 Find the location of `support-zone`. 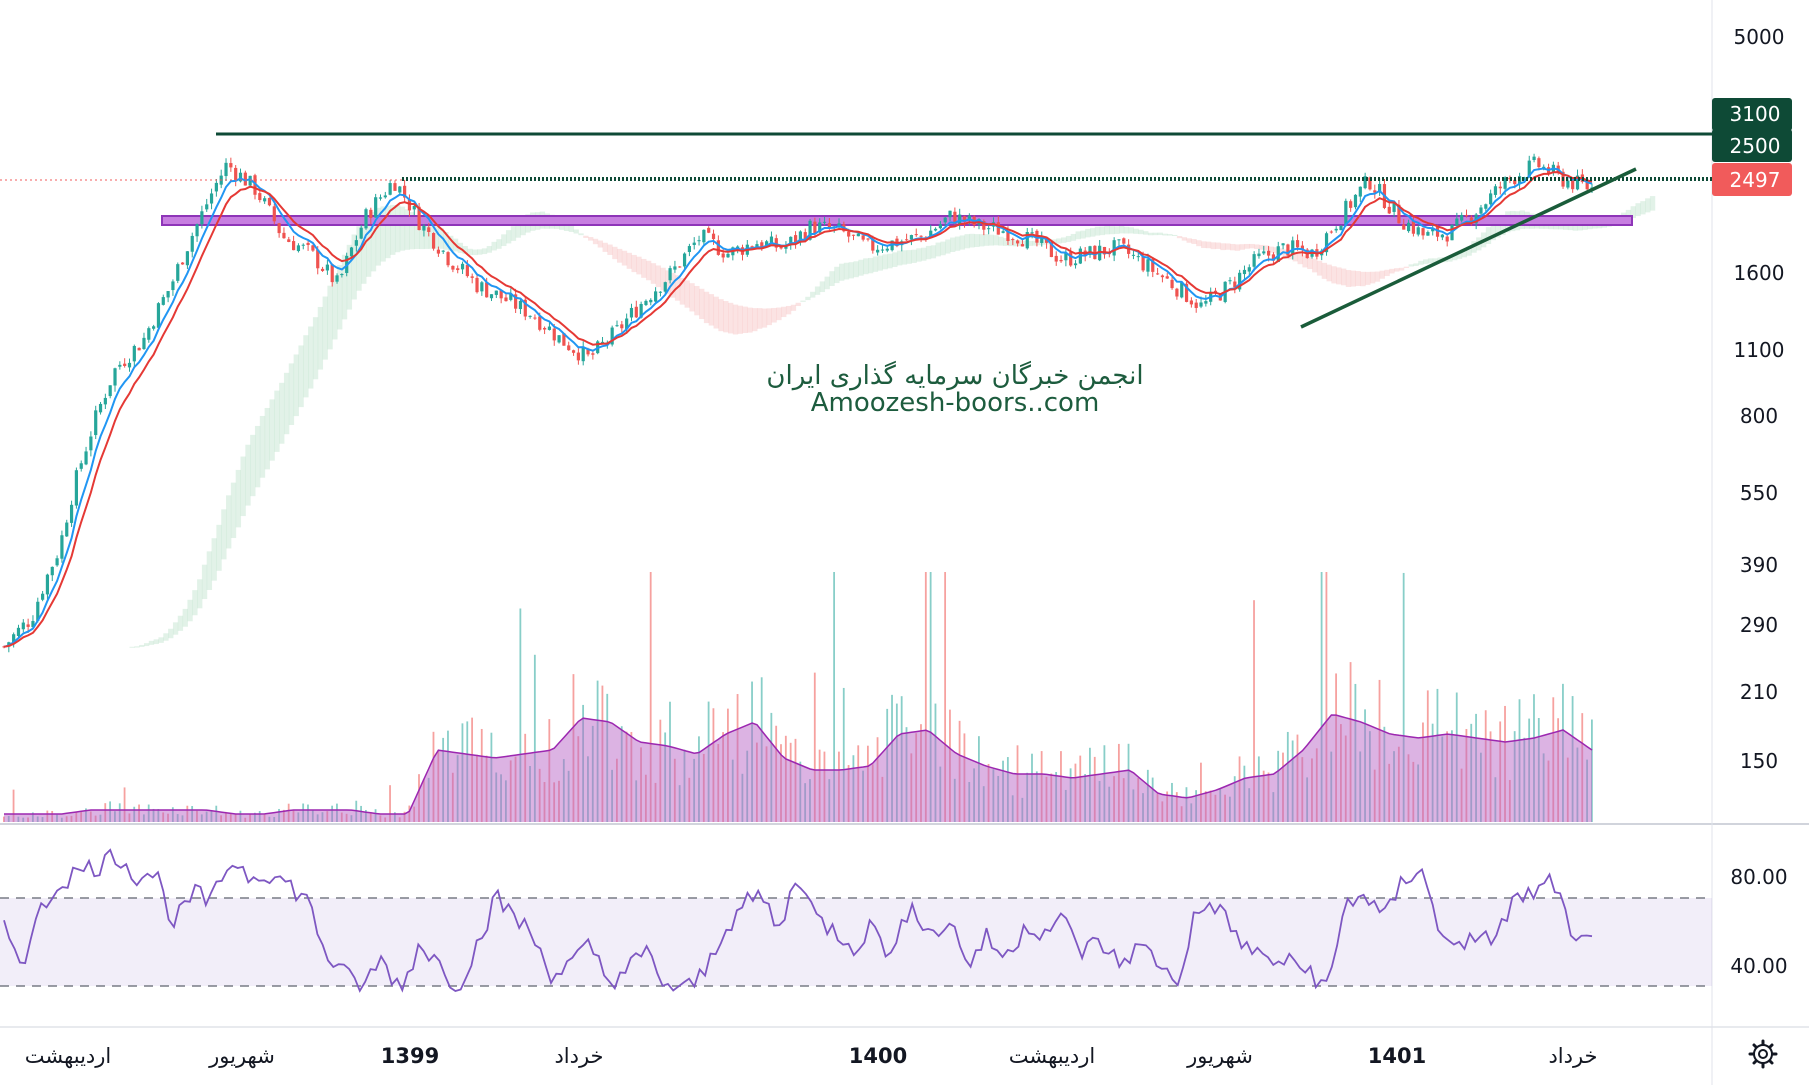

support-zone is located at coordinates (897, 220).